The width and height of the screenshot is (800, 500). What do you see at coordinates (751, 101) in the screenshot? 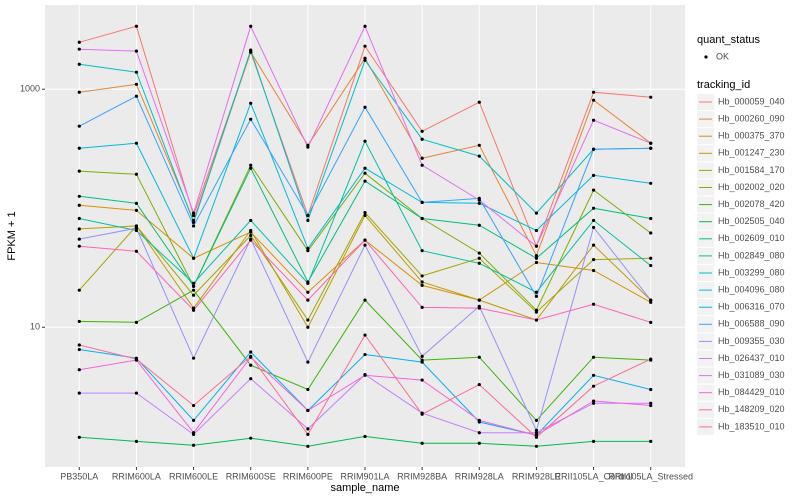
I see `legend-label: Hb_000059_040` at bounding box center [751, 101].